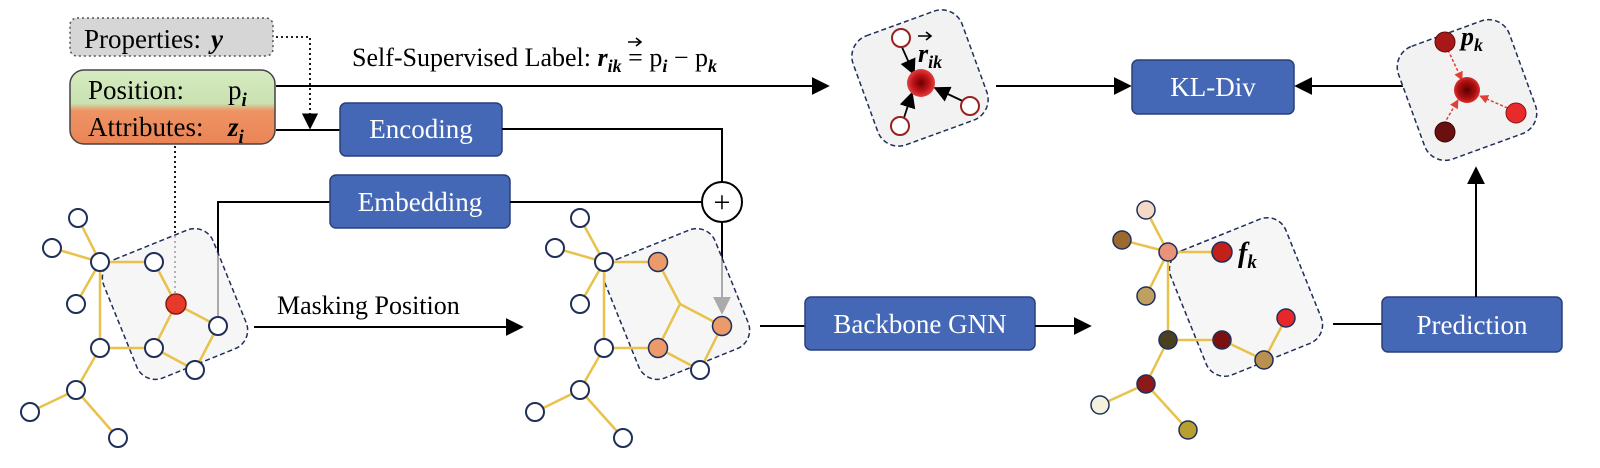 The image size is (1600, 468). I want to click on backbone-gnn-label: Backbone GNN, so click(919, 324).